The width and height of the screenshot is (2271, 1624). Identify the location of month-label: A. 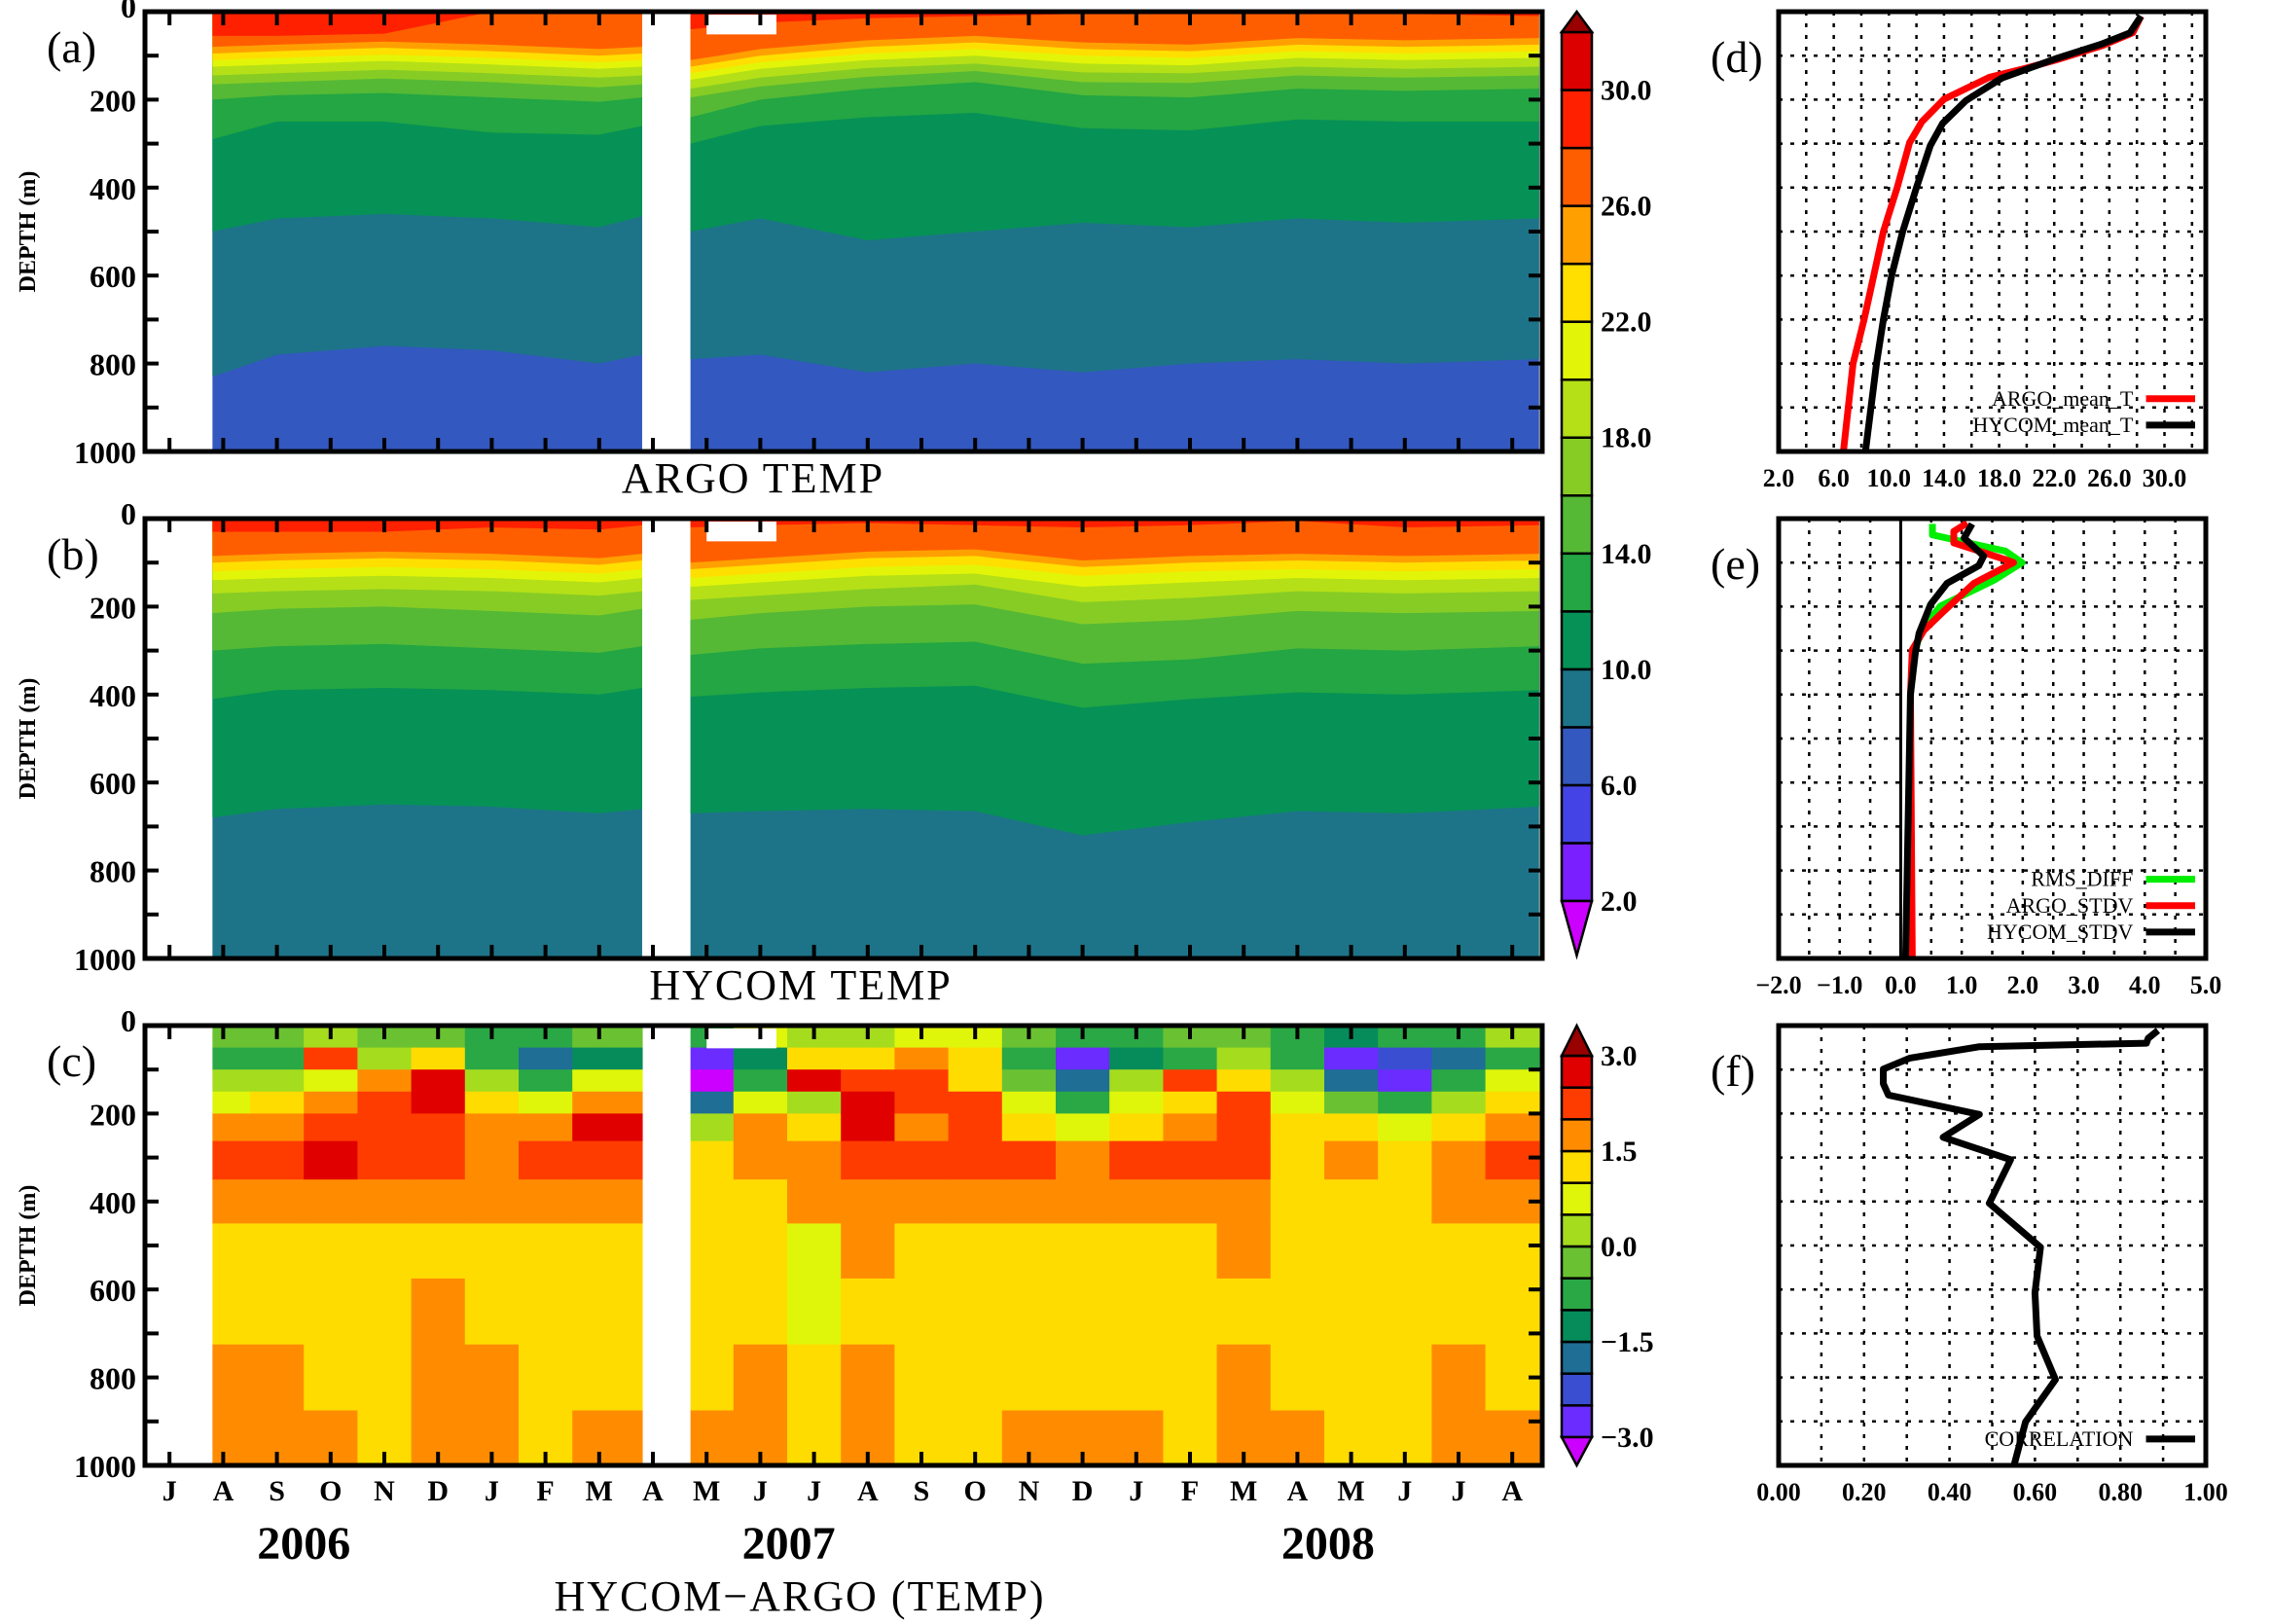
(223, 1491).